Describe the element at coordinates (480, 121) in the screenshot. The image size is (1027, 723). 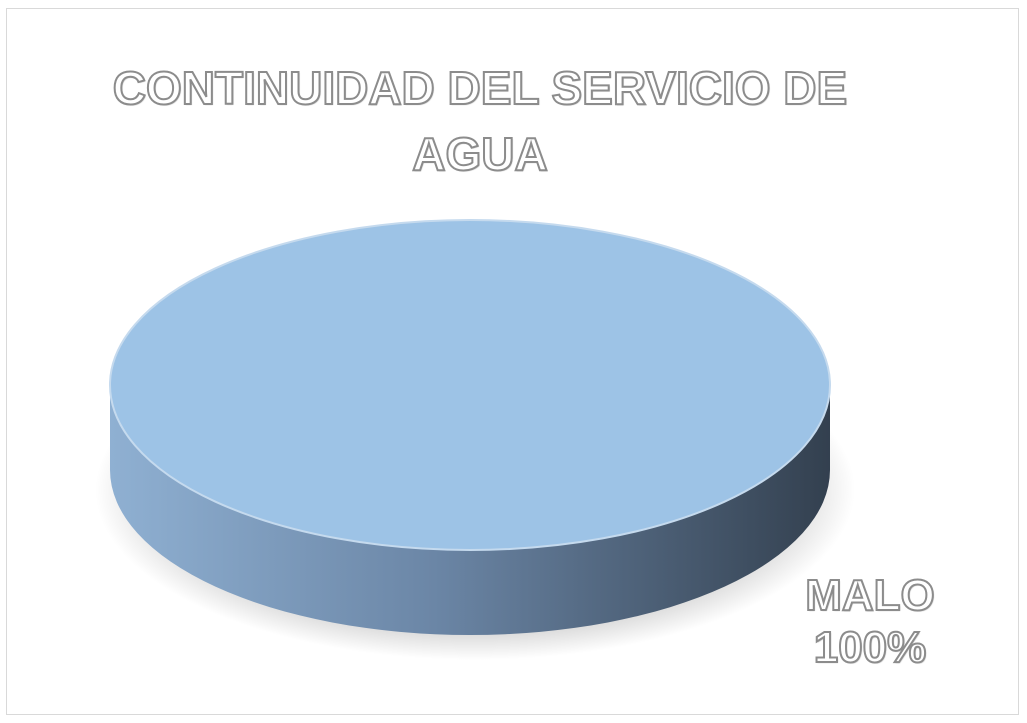
I see `chart-title: CONTINUIDAD DEL SERVICIO DE AGUA` at that location.